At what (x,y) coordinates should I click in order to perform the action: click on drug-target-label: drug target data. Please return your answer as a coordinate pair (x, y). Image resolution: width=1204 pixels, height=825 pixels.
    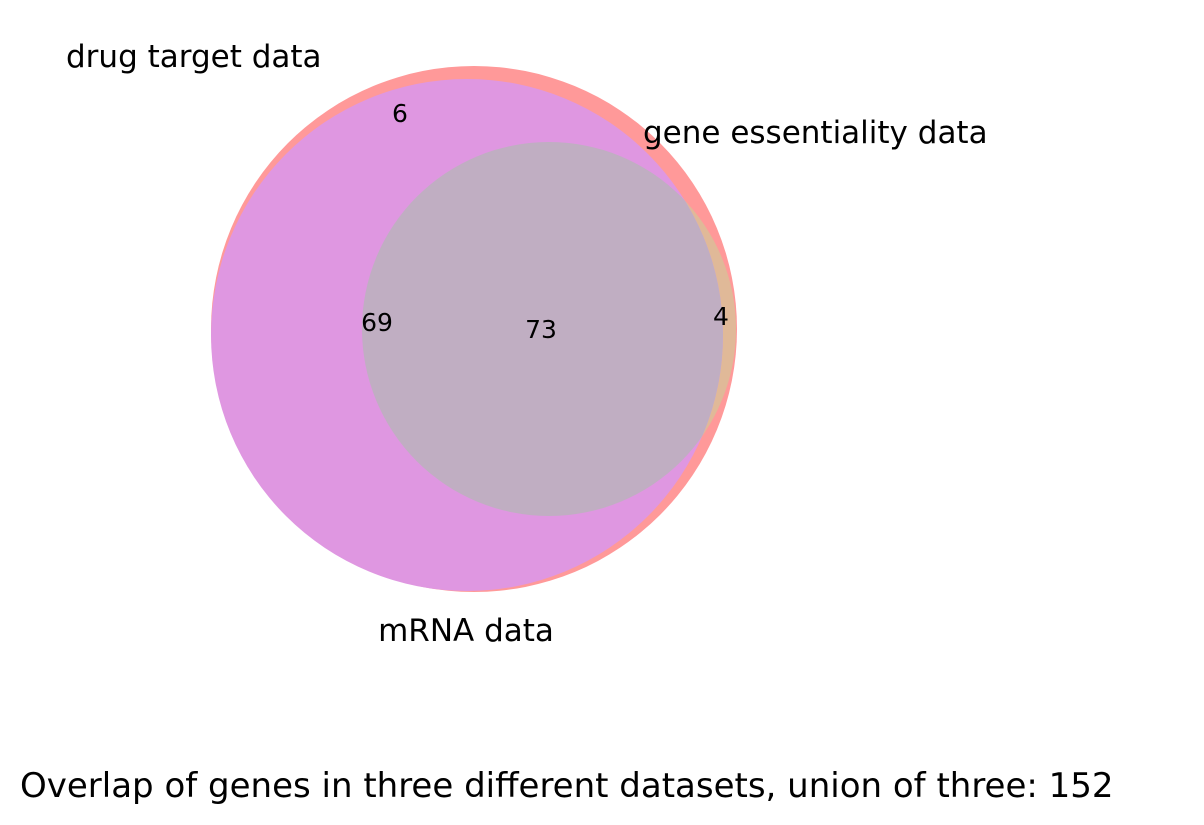
    Looking at the image, I should click on (194, 57).